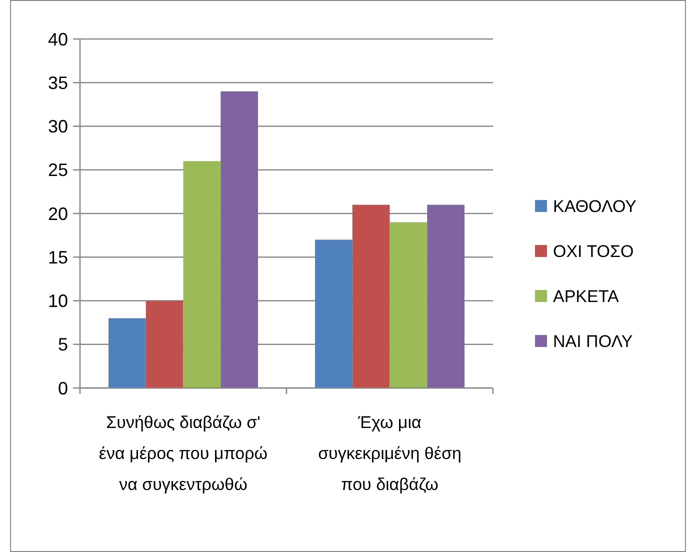  Describe the element at coordinates (63, 344) in the screenshot. I see `y-tick-label: 5` at that location.